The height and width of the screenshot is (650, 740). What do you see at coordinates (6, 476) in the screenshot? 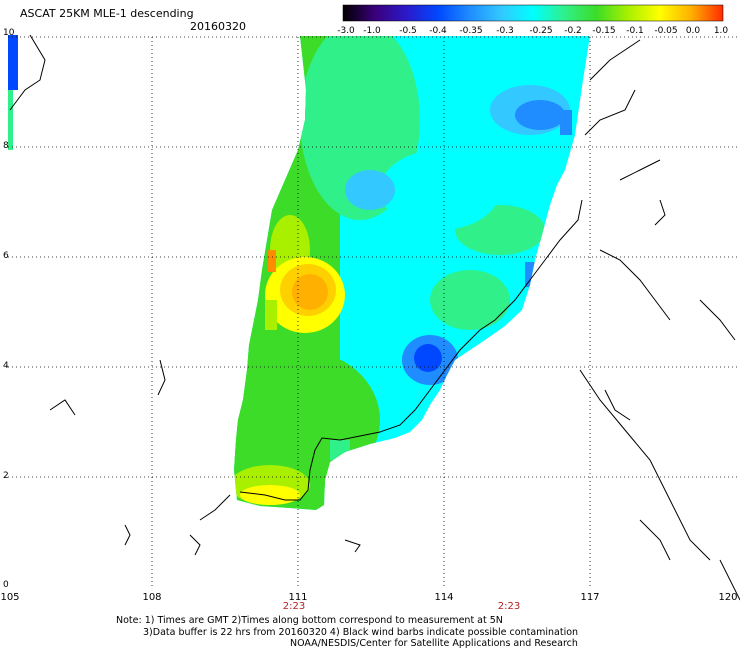
I see `y-tick-label: 2` at bounding box center [6, 476].